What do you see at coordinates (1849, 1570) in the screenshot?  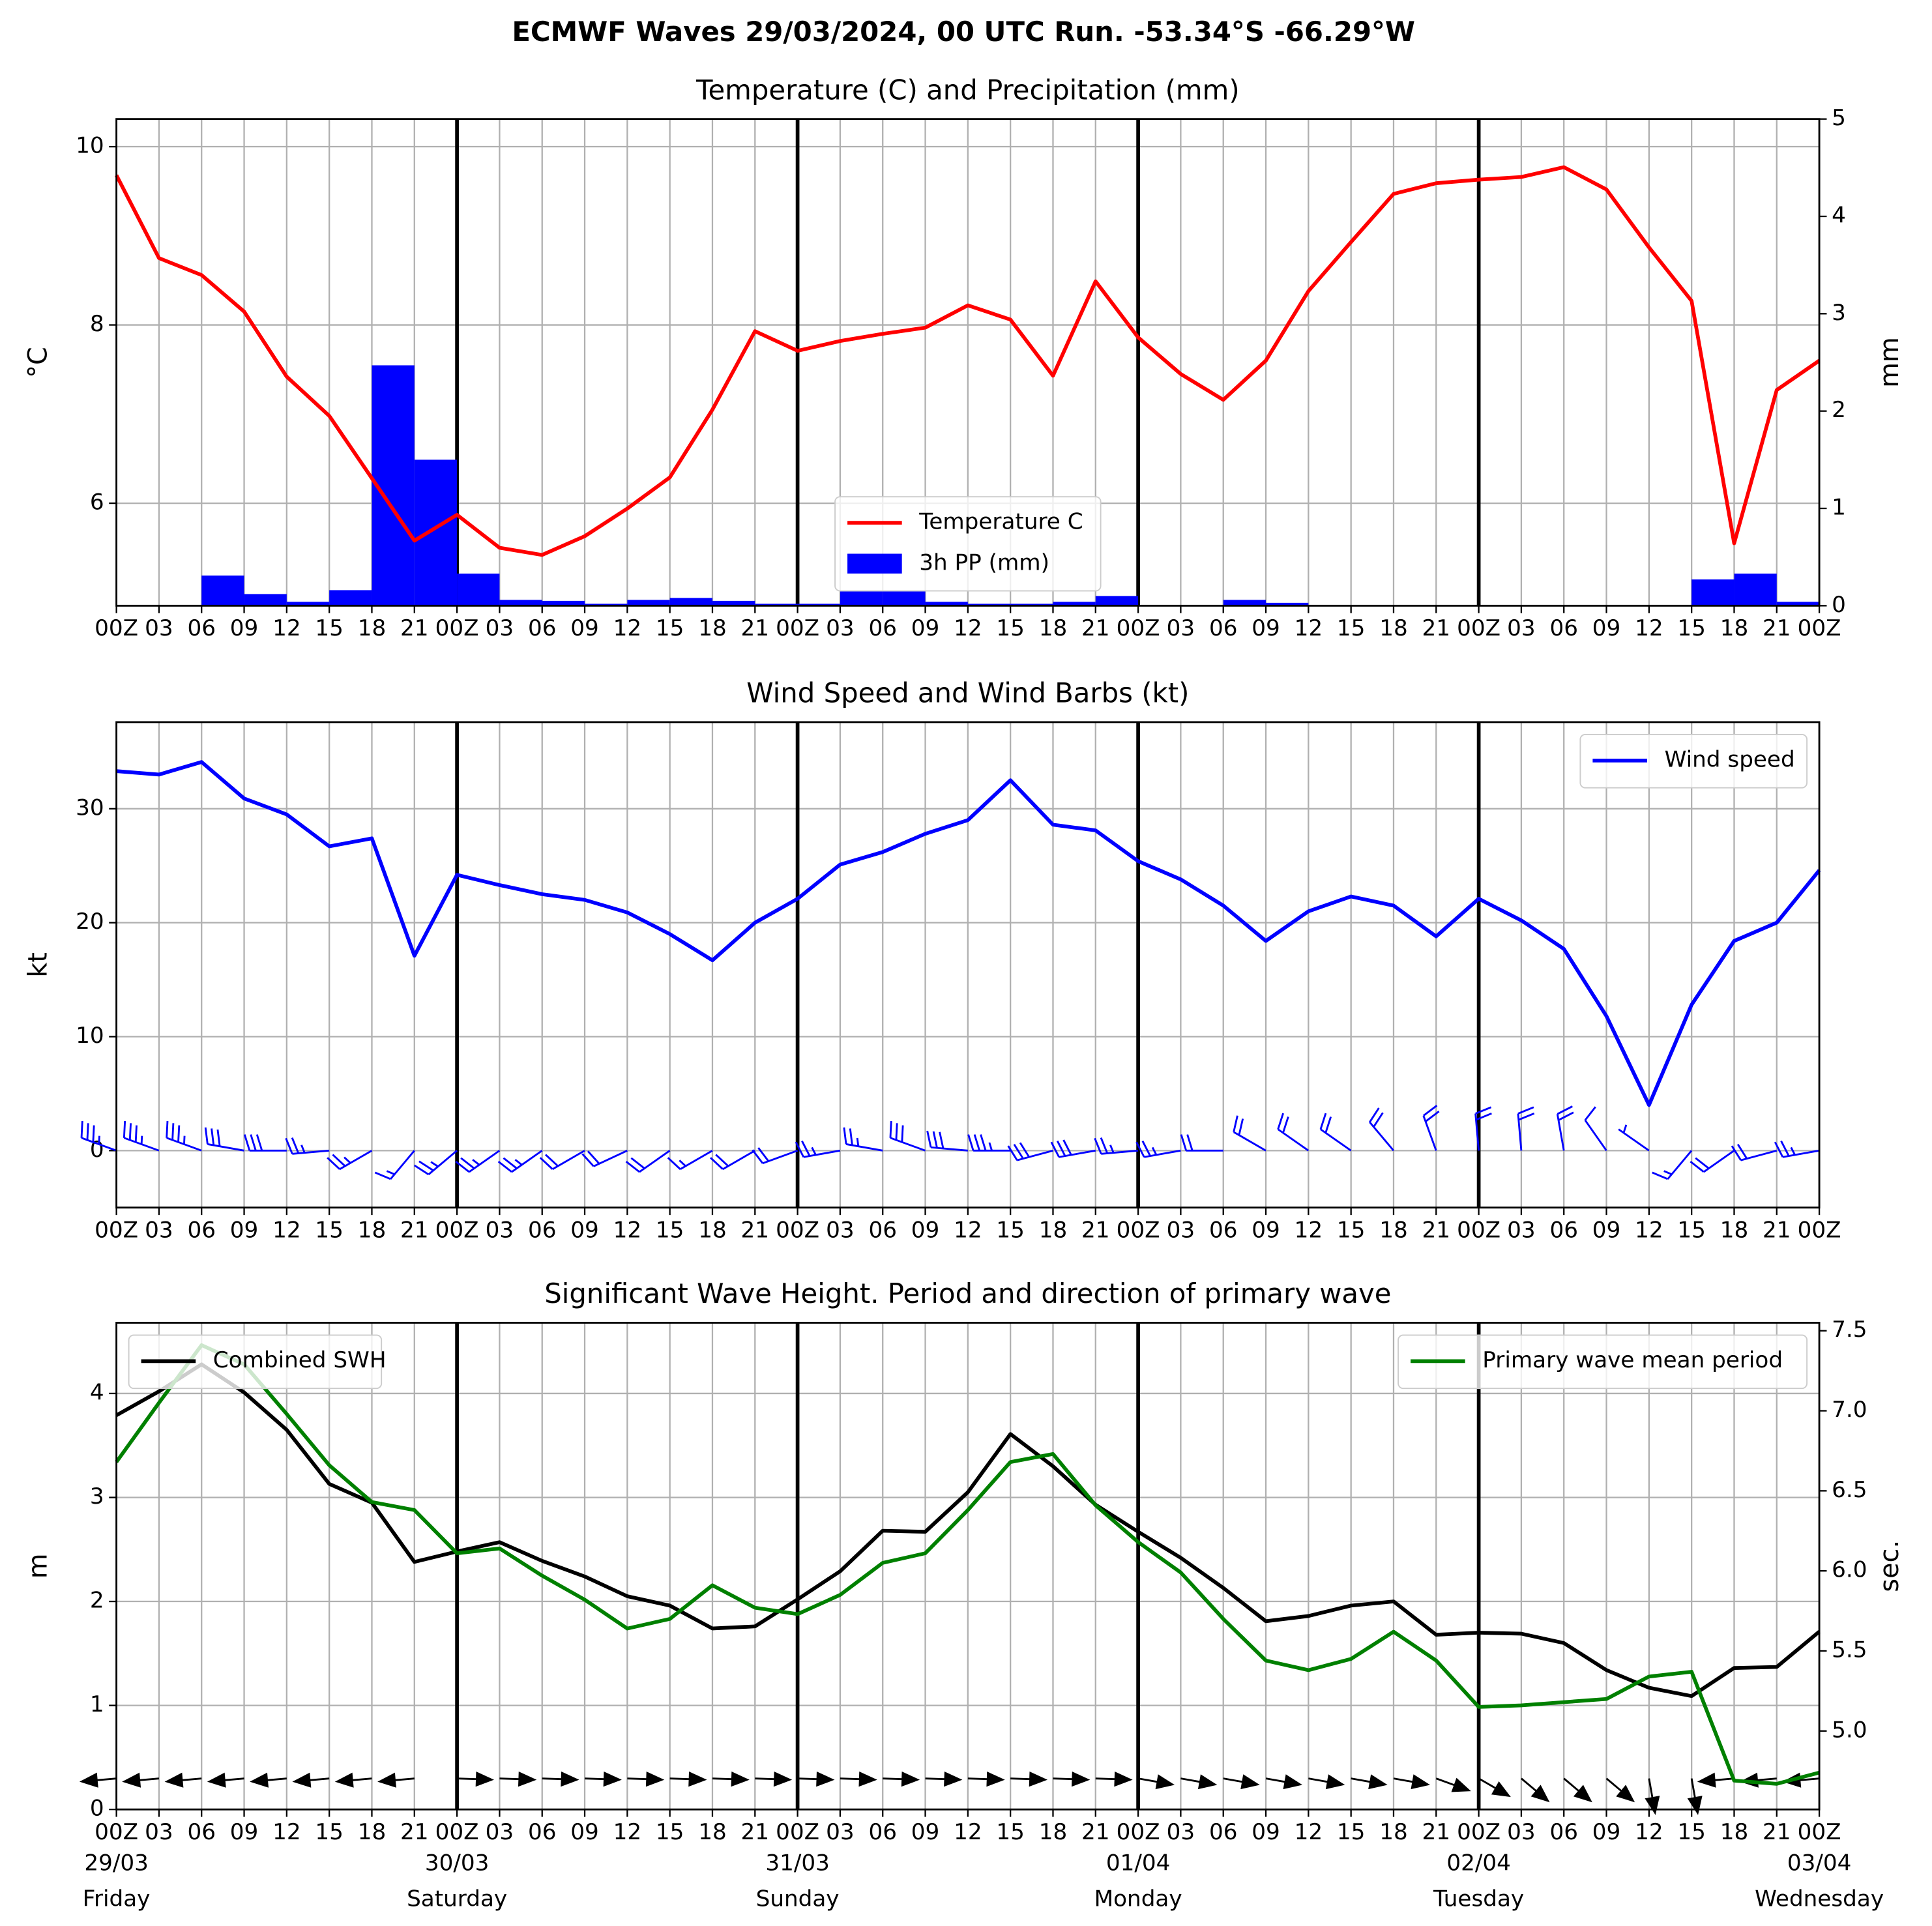 I see `y2-tick-label: 6.0` at bounding box center [1849, 1570].